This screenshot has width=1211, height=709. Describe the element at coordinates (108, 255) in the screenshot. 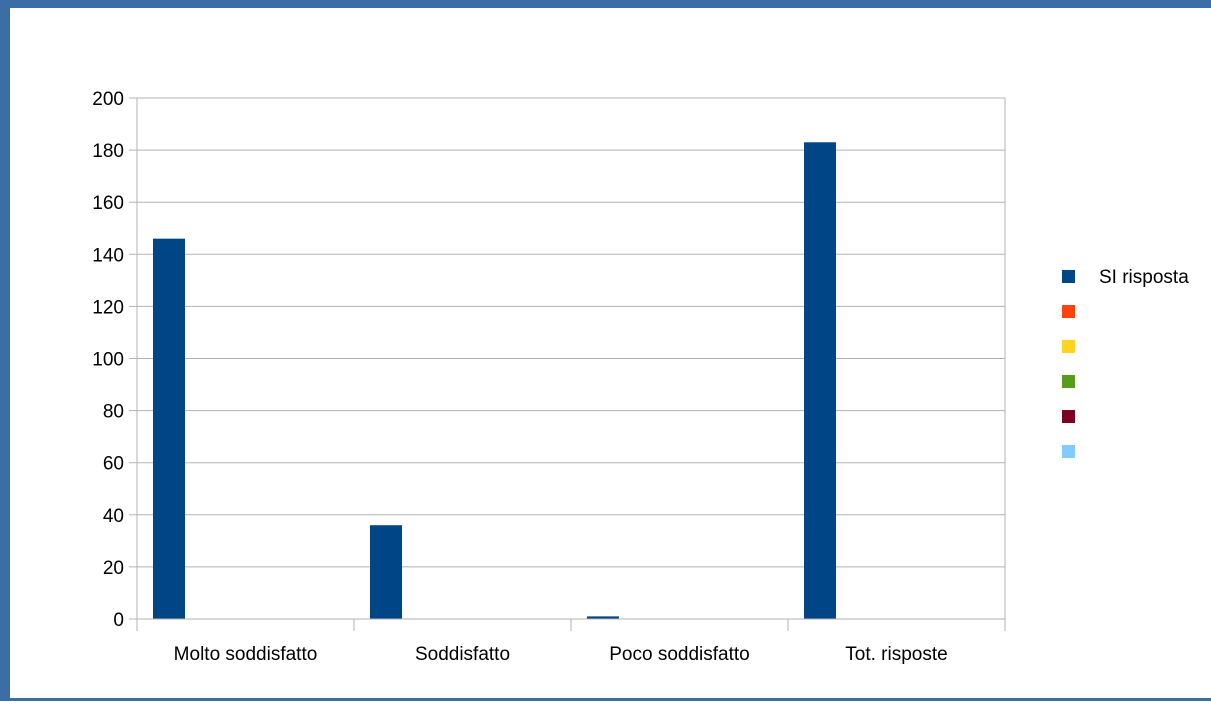

I see `y-tick-label: 140` at that location.